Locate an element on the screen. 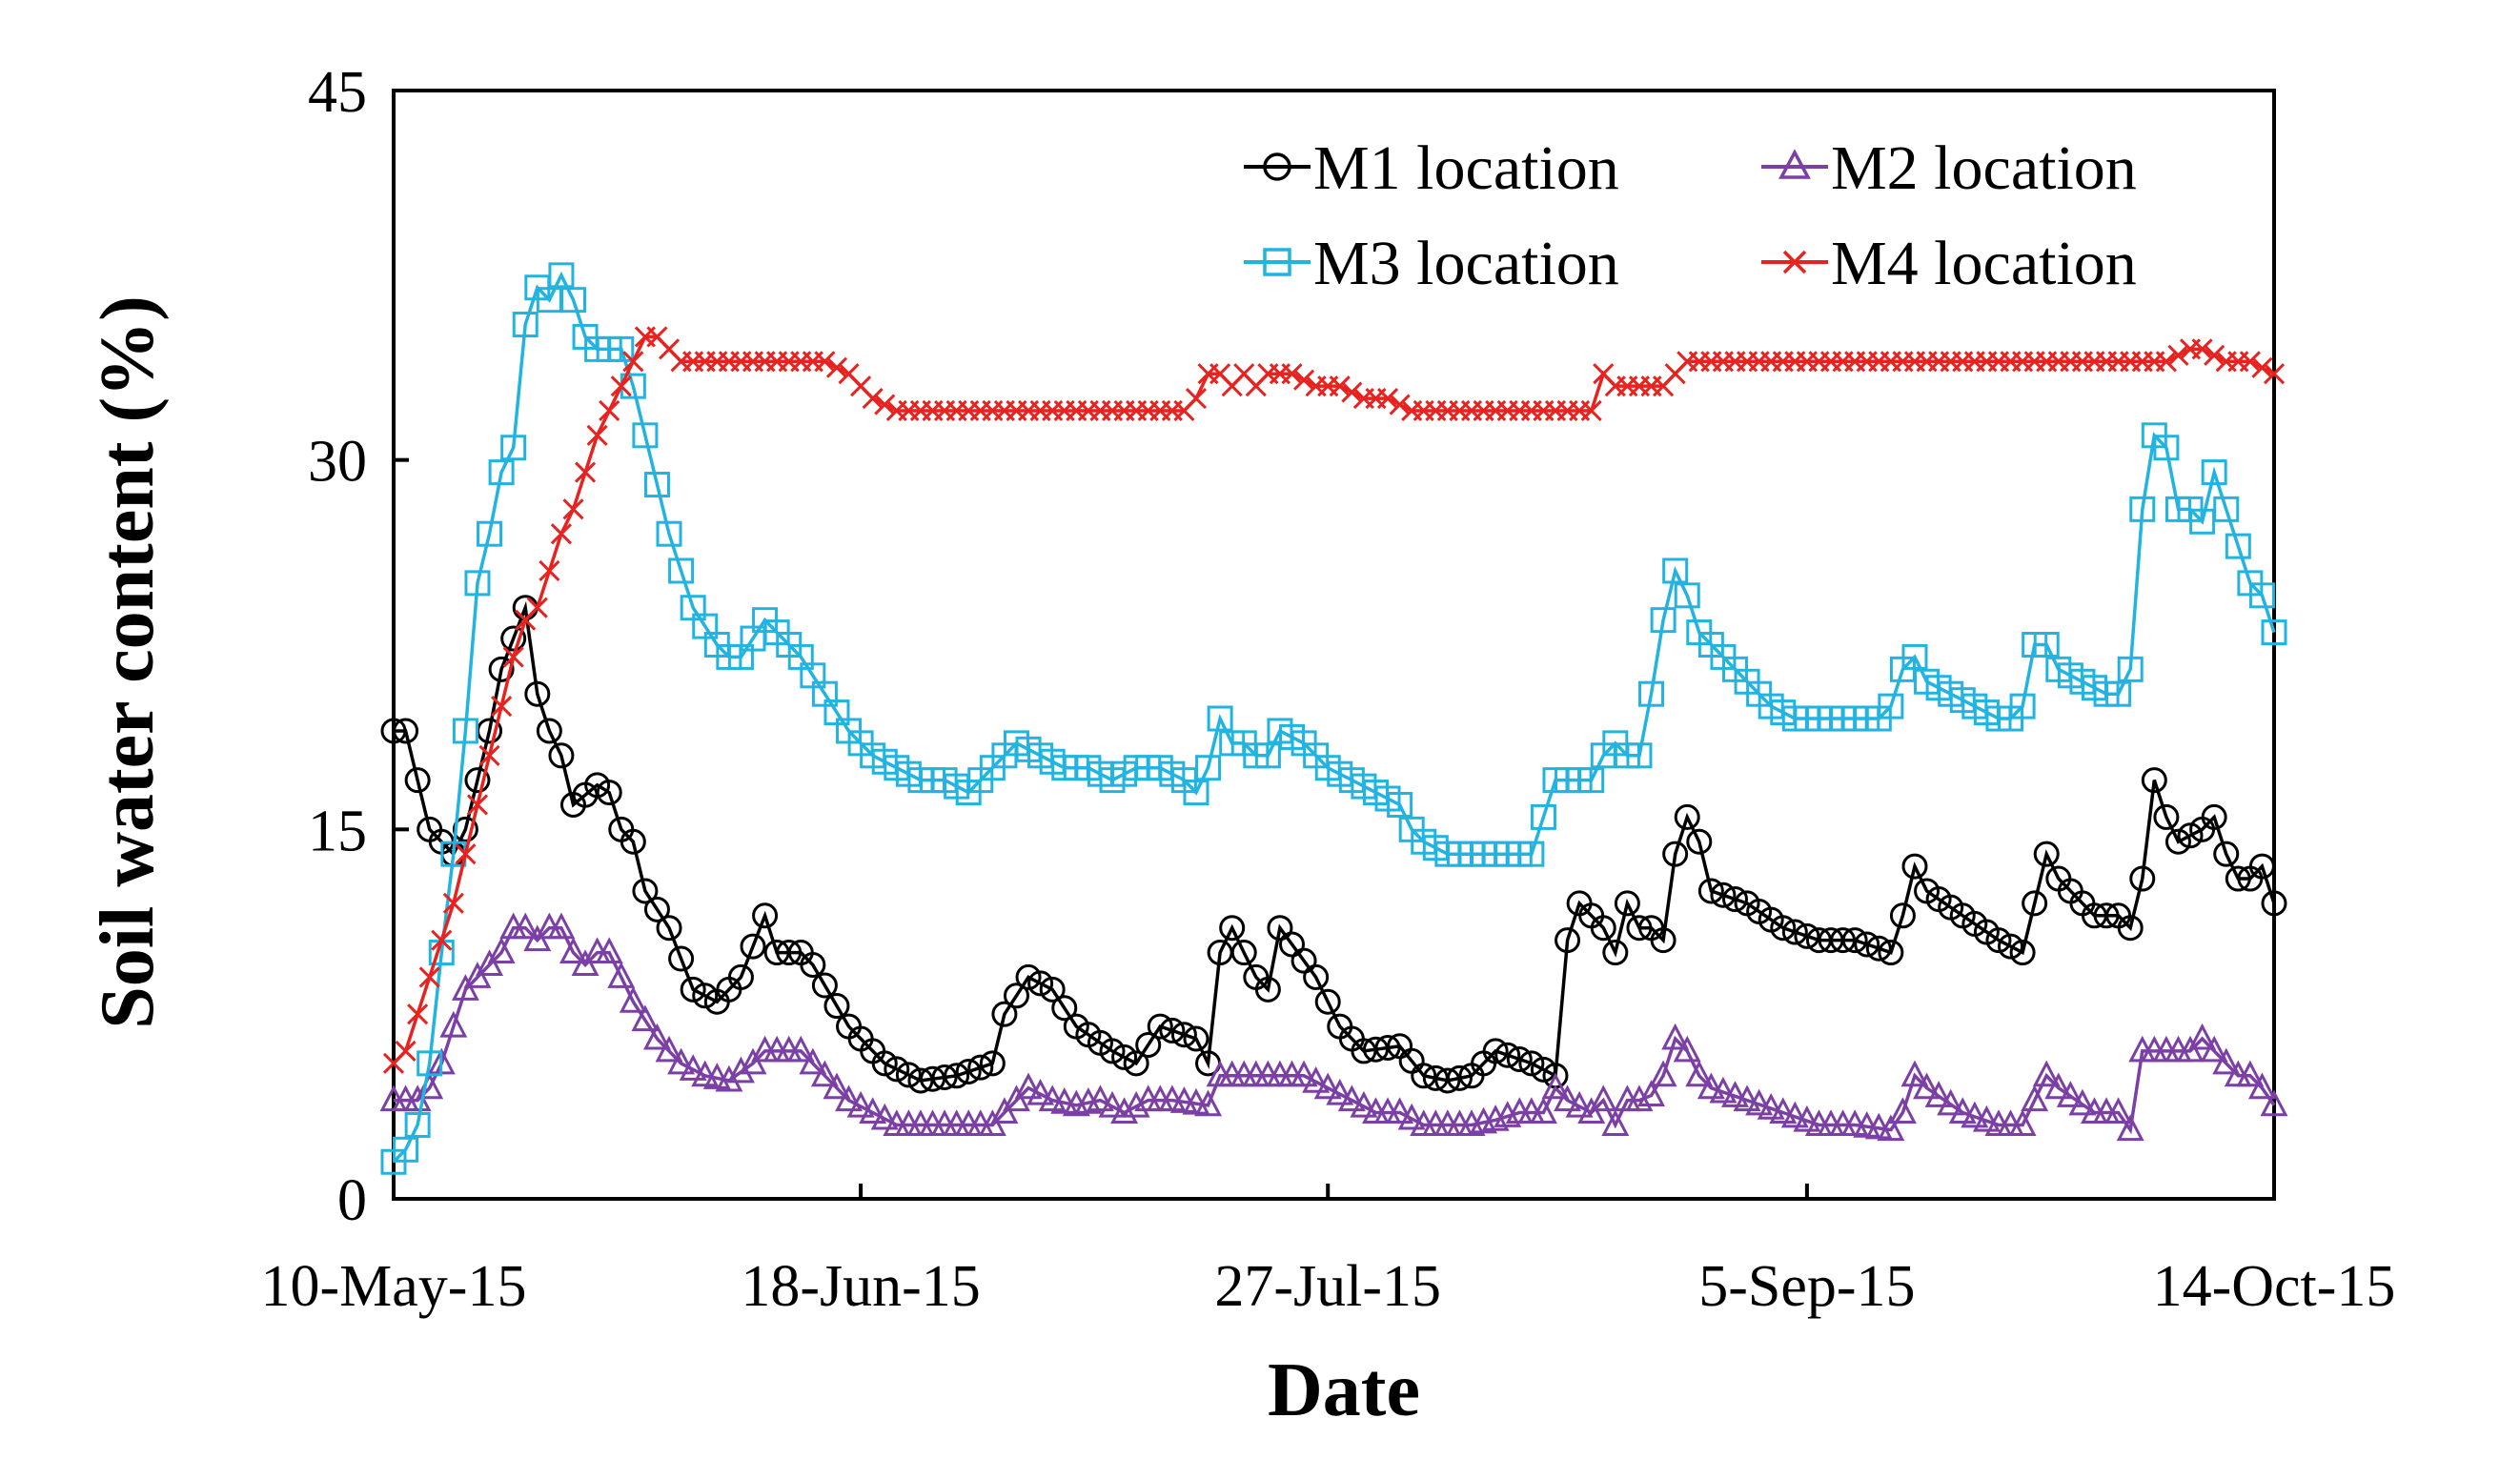  y-tick-label: 15 is located at coordinates (337, 831).